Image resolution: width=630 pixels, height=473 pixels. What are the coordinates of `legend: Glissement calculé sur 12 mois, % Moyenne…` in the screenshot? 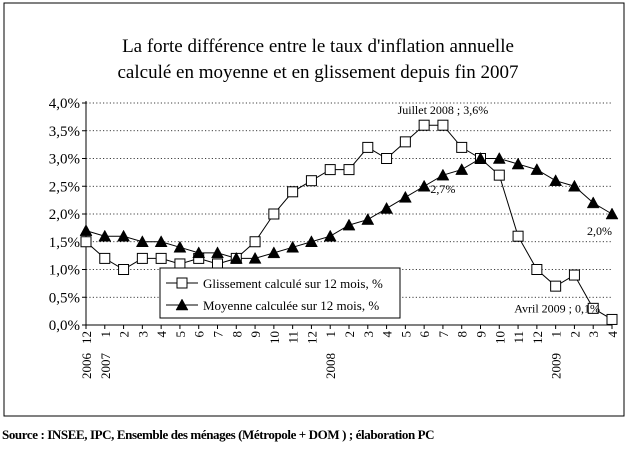 It's located at (280, 293).